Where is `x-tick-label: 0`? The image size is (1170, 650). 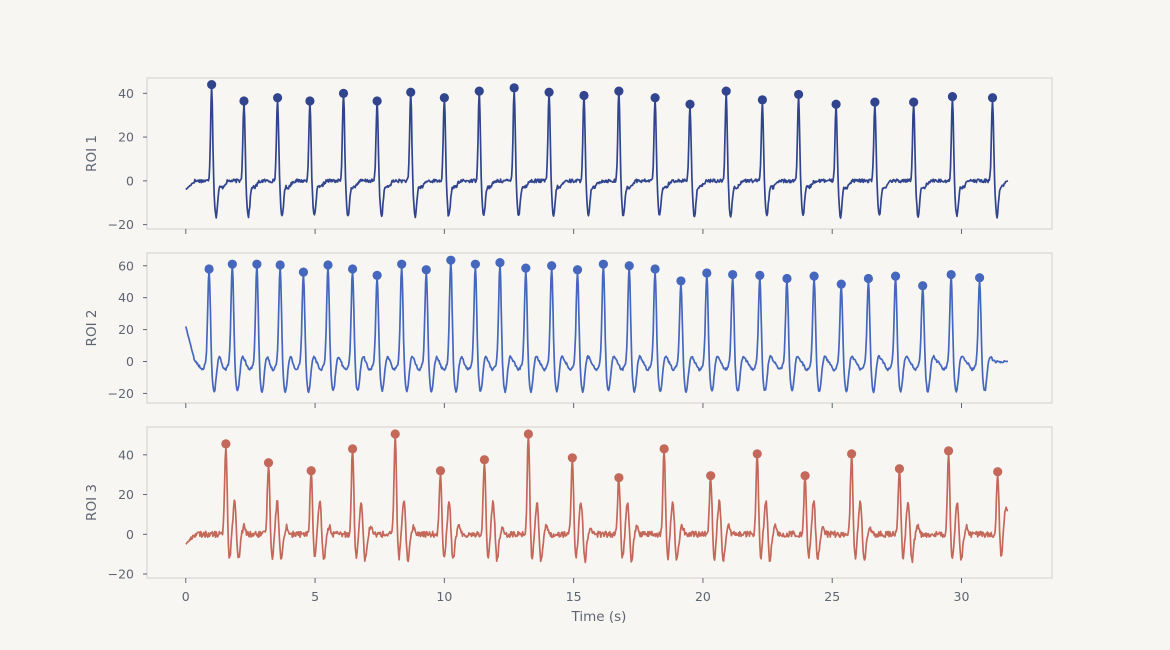 x-tick-label: 0 is located at coordinates (186, 596).